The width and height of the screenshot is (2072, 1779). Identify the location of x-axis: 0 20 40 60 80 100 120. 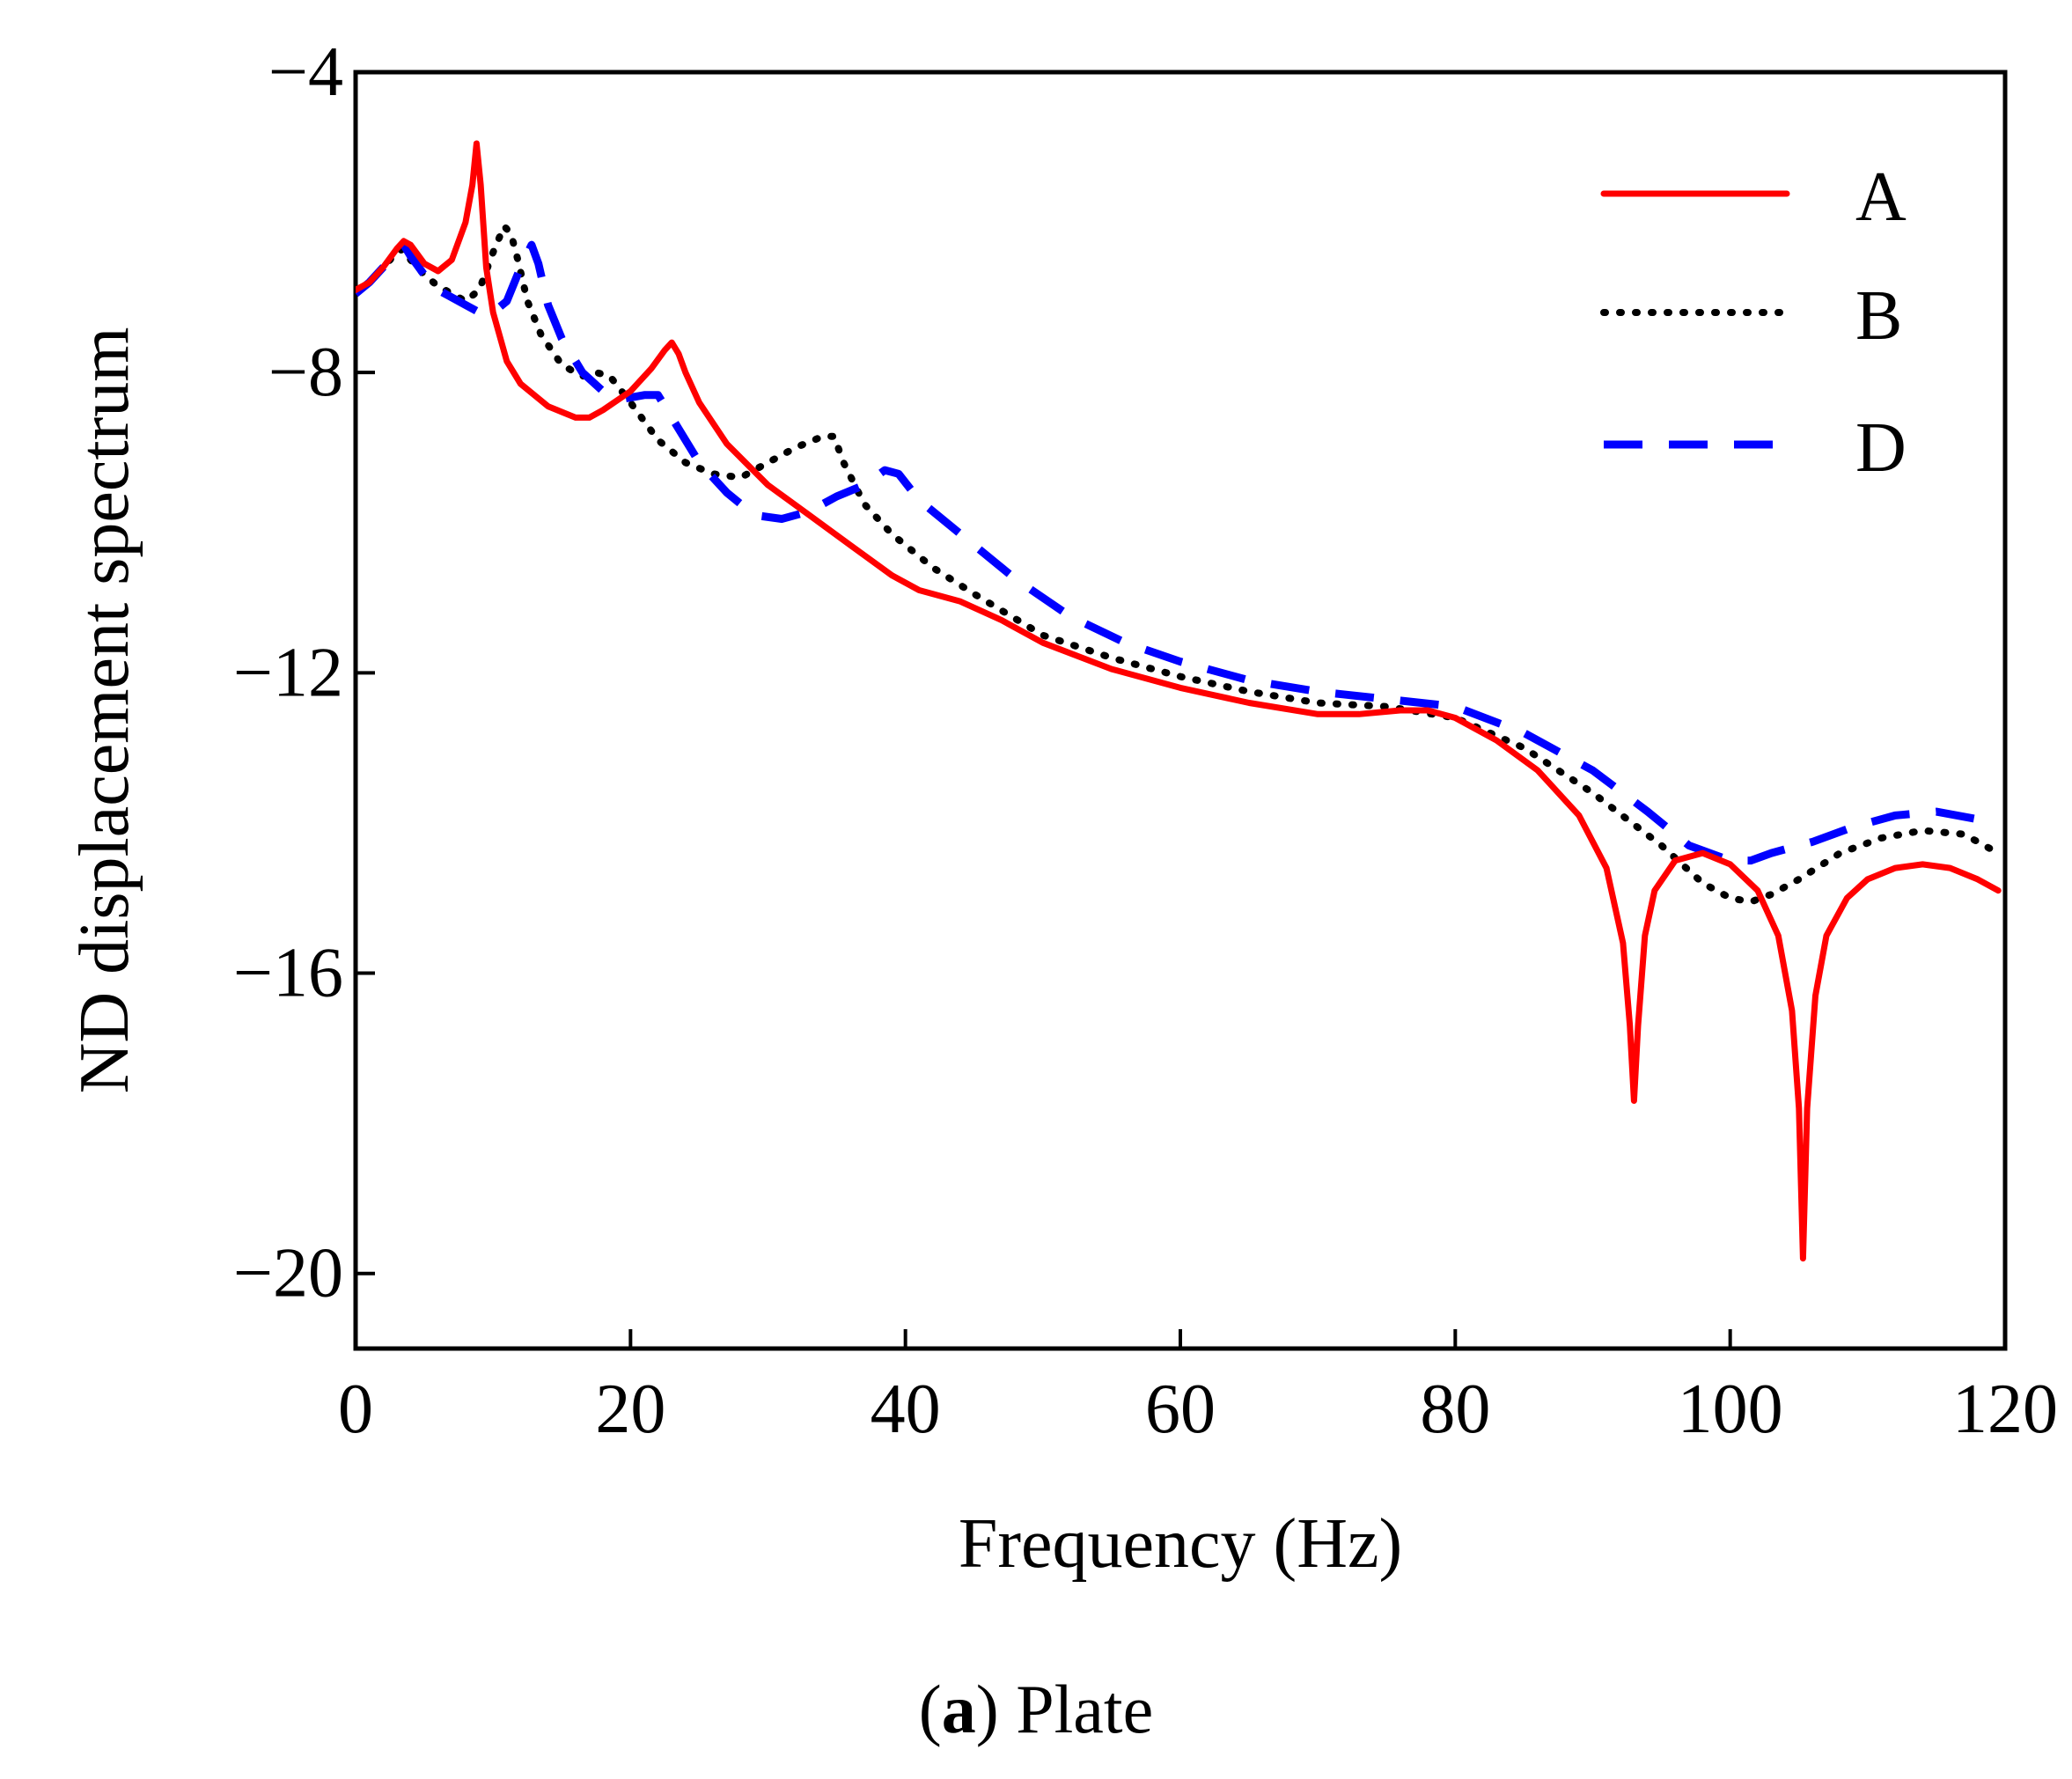
(1198, 1388).